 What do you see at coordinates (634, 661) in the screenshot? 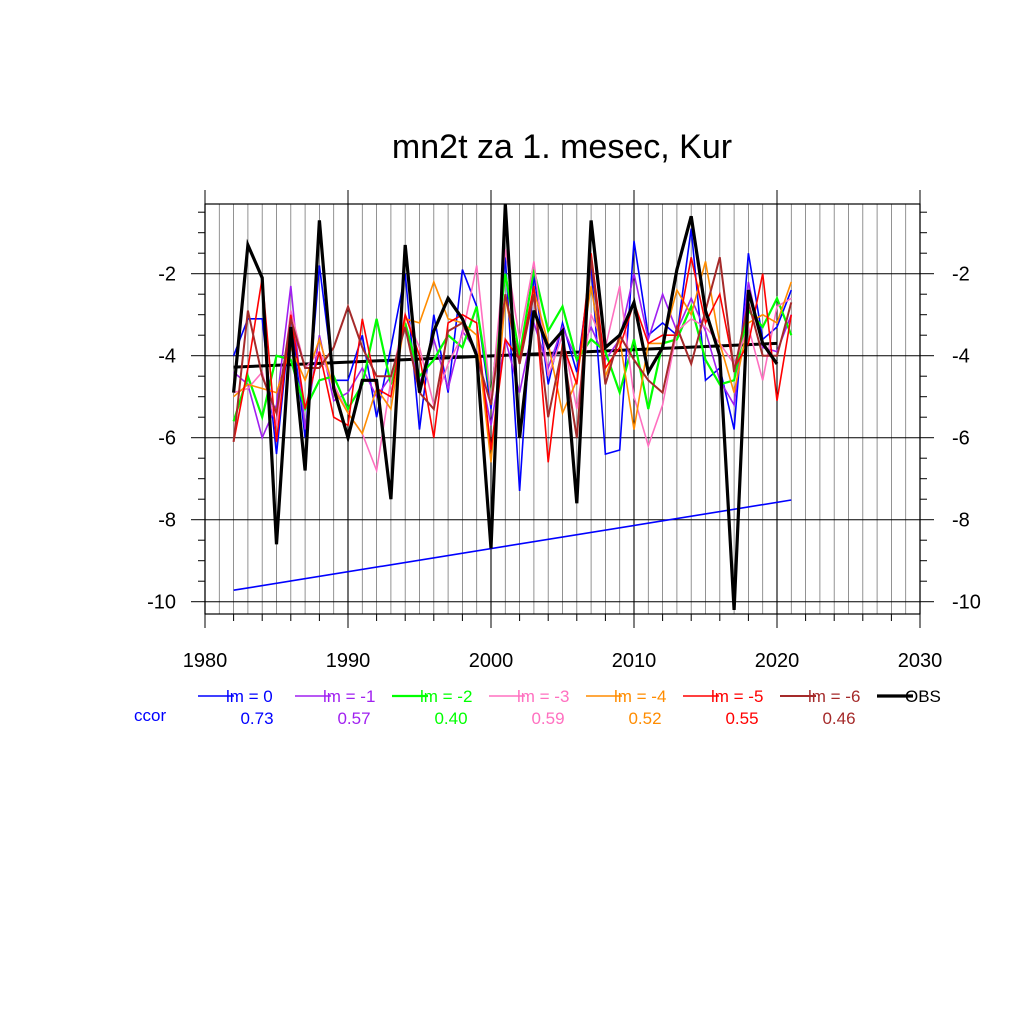
I see `x-tick-label: 2010` at bounding box center [634, 661].